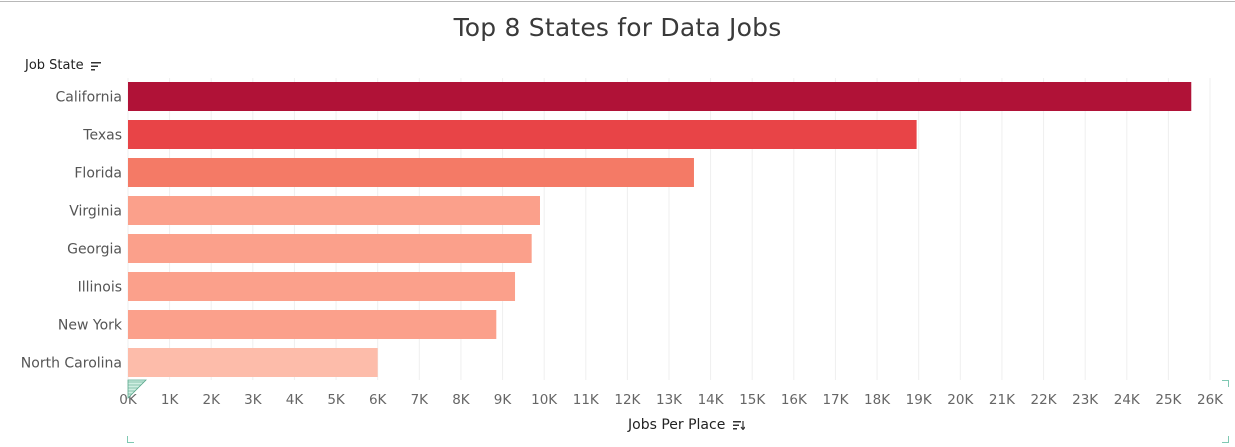 The image size is (1235, 447). I want to click on x-tick-label: 24K, so click(1127, 400).